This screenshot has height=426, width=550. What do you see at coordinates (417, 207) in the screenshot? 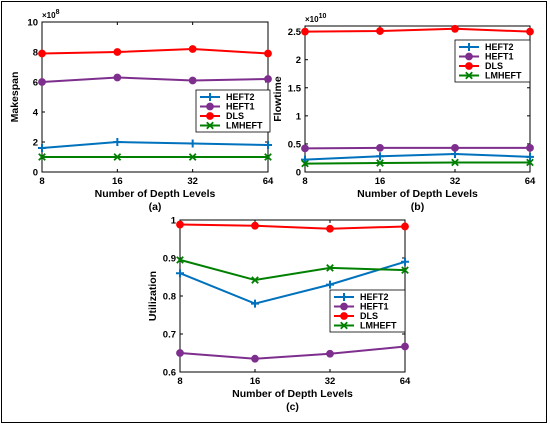
I see `chart-caption: (b)` at bounding box center [417, 207].